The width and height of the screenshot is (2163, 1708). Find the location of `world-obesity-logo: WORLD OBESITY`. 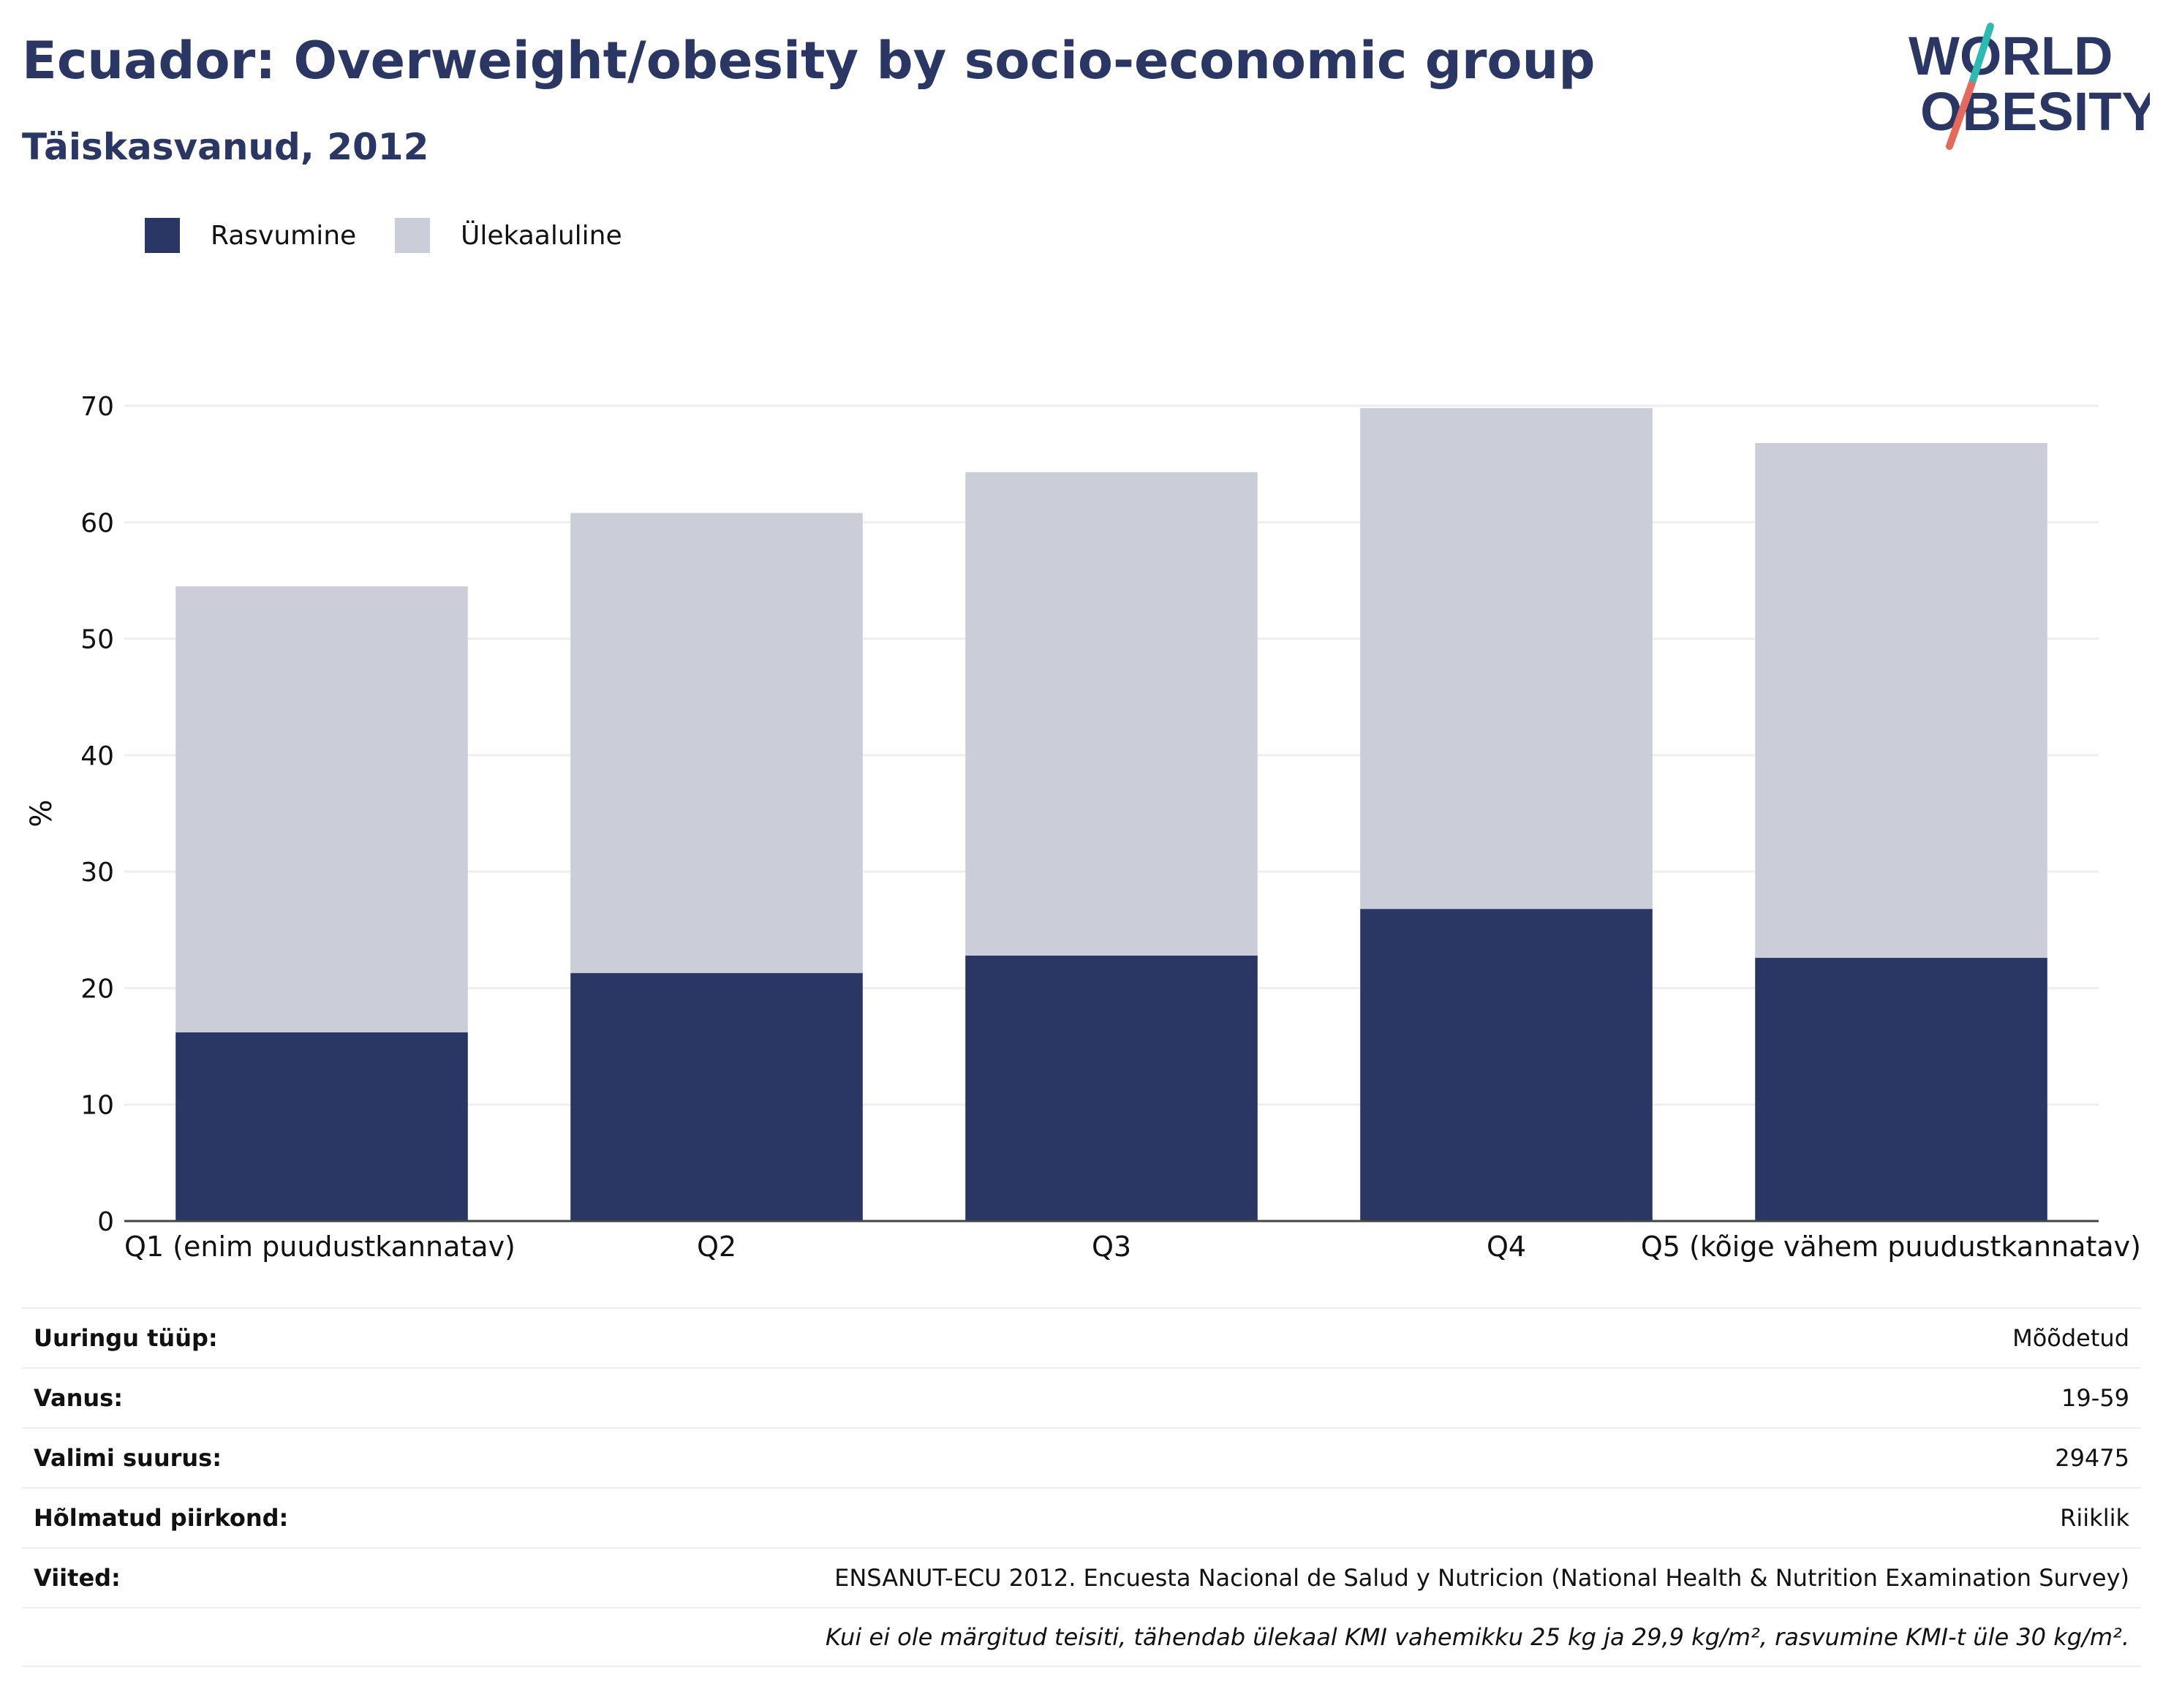

world-obesity-logo: WORLD OBESITY is located at coordinates (2029, 86).